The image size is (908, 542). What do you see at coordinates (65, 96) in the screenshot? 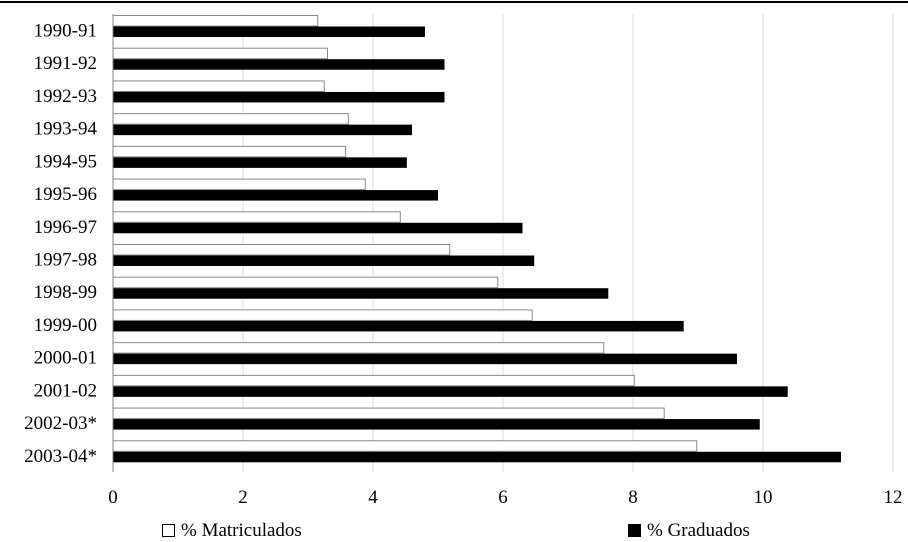
I see `category-label: 1992-93` at bounding box center [65, 96].